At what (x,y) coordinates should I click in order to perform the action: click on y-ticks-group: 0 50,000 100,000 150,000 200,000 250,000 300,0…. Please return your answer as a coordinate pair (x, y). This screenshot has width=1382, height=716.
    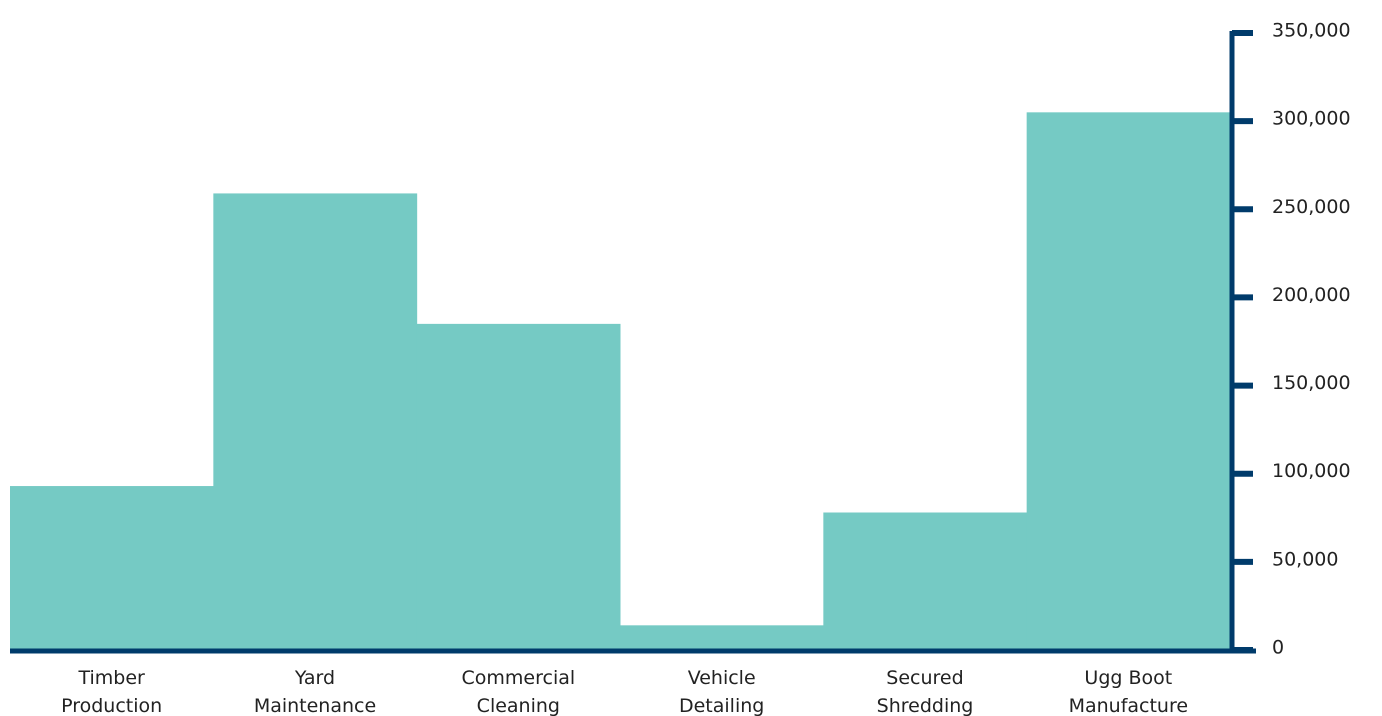
    Looking at the image, I should click on (1291, 339).